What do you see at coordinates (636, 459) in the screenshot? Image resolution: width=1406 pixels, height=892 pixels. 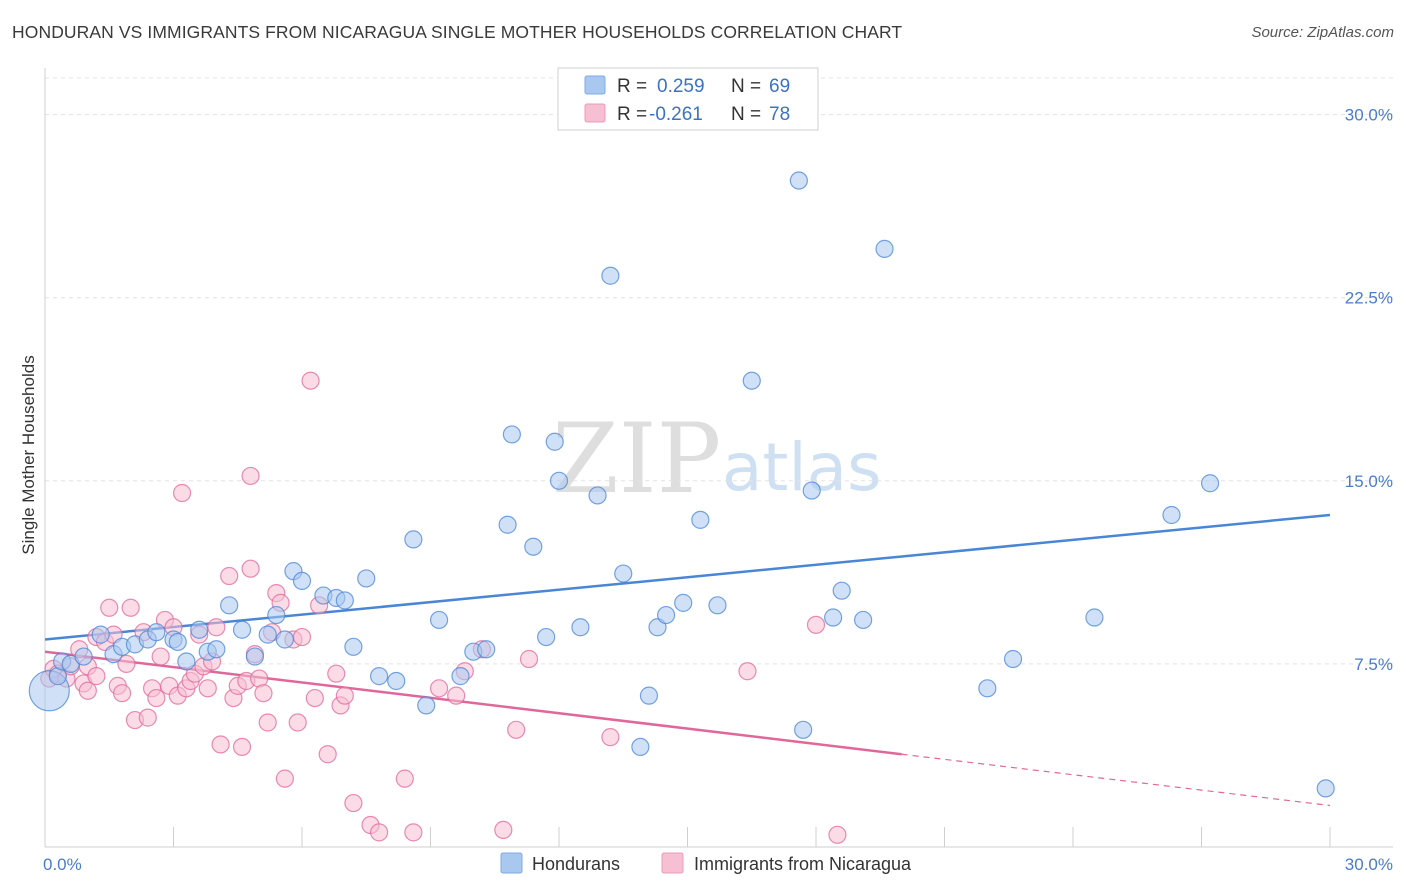 I see `watermark-zip: ZIP` at bounding box center [636, 459].